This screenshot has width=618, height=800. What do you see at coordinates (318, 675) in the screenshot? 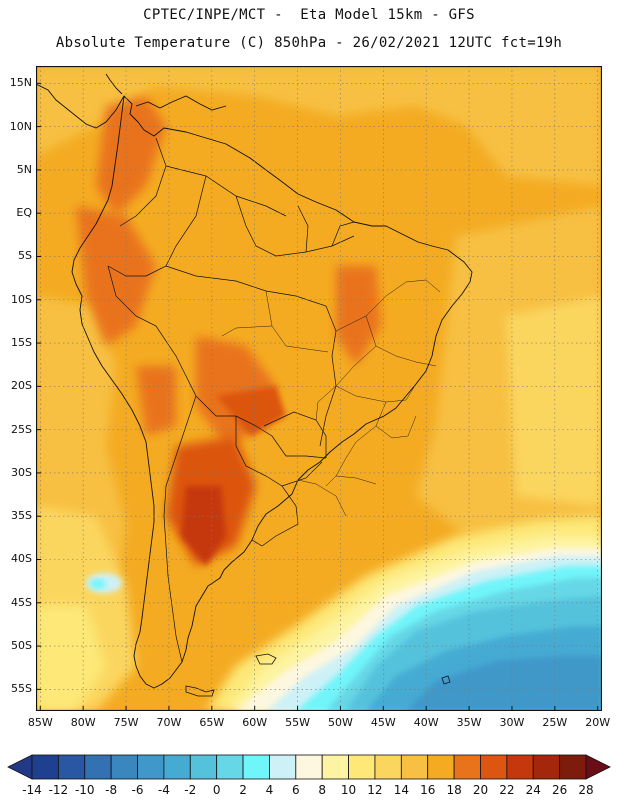
I see `islands` at bounding box center [318, 675].